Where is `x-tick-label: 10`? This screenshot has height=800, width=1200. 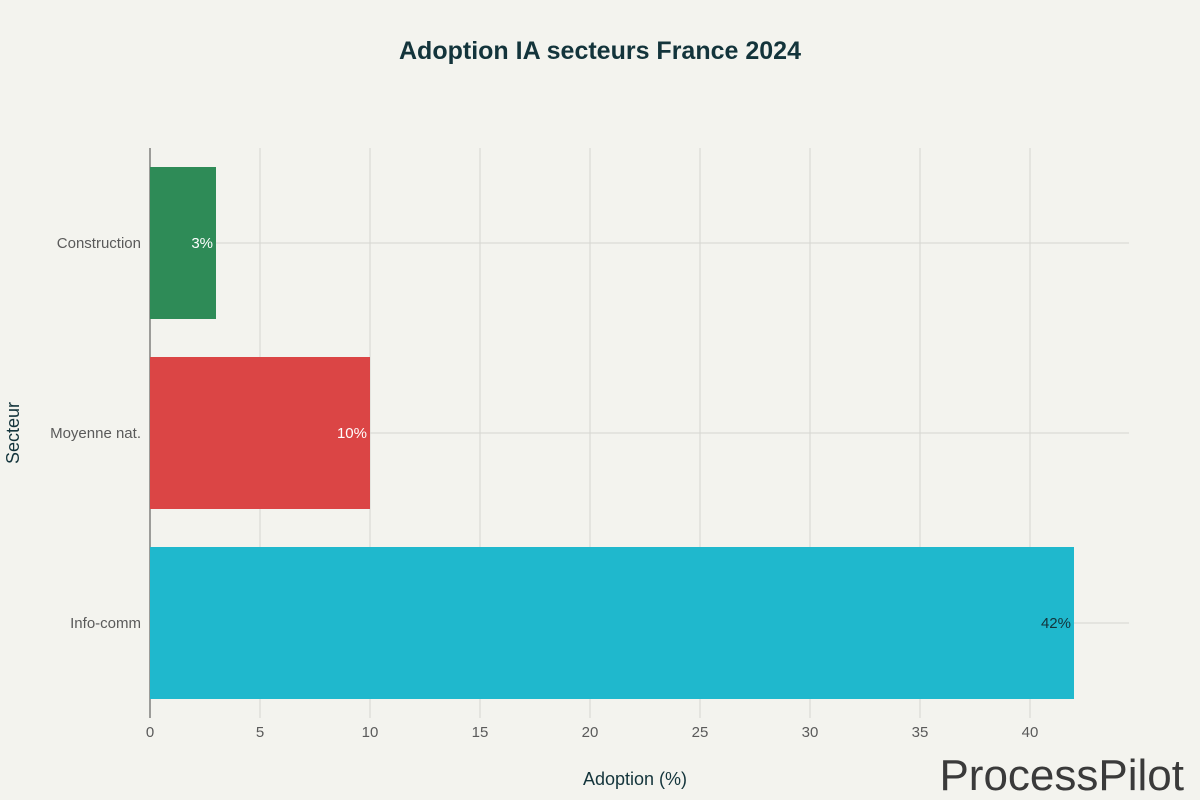
x-tick-label: 10 is located at coordinates (370, 732).